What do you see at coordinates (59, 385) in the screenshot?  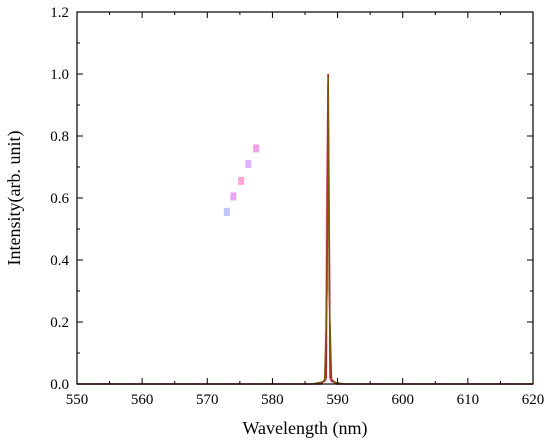 I see `y-tick-label: 0.0` at bounding box center [59, 385].